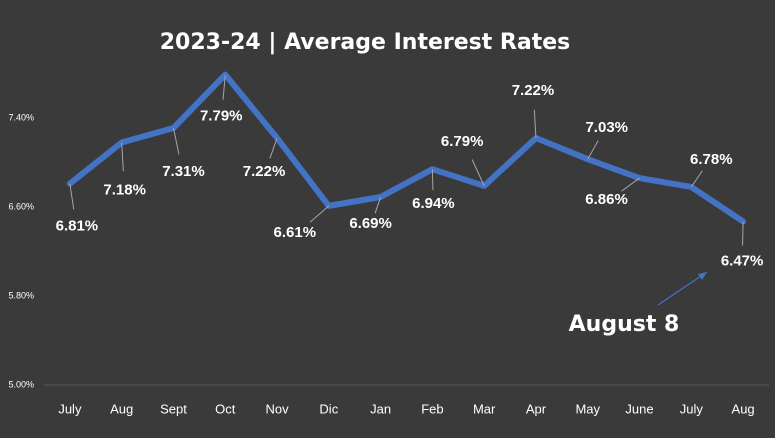  Describe the element at coordinates (225, 408) in the screenshot. I see `x-tick-label: Oct` at that location.